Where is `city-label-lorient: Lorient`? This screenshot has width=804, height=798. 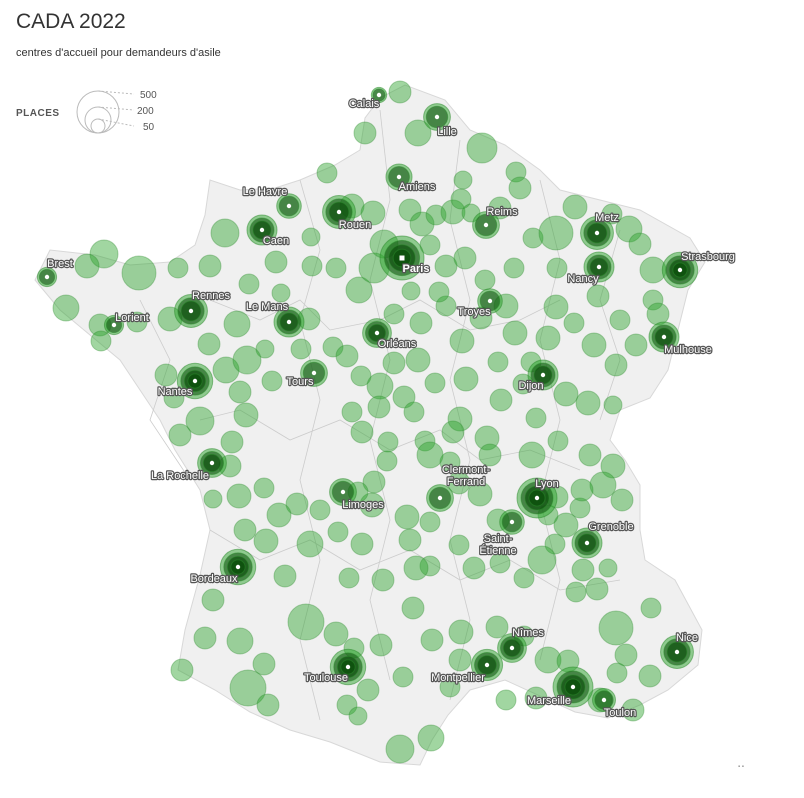 city-label-lorient: Lorient is located at coordinates (132, 318).